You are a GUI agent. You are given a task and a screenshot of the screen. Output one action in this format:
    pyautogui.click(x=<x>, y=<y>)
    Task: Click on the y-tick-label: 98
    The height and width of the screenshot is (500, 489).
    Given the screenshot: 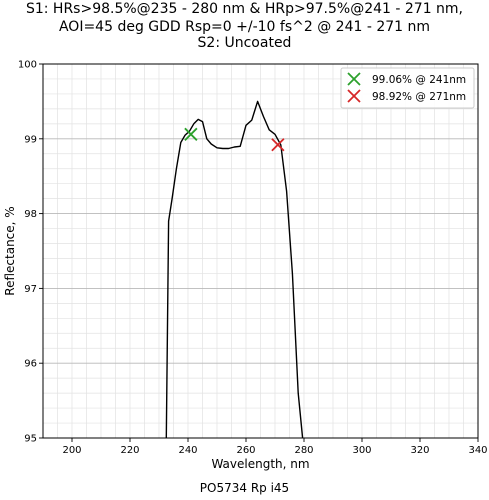 What is the action you would take?
    pyautogui.click(x=30, y=214)
    